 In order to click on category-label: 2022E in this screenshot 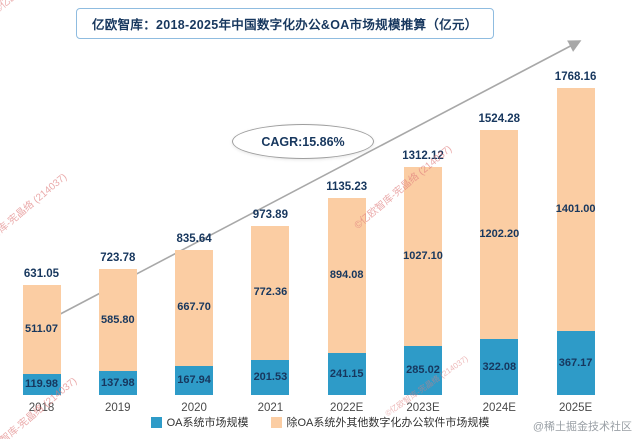, I will do `click(347, 408)`.